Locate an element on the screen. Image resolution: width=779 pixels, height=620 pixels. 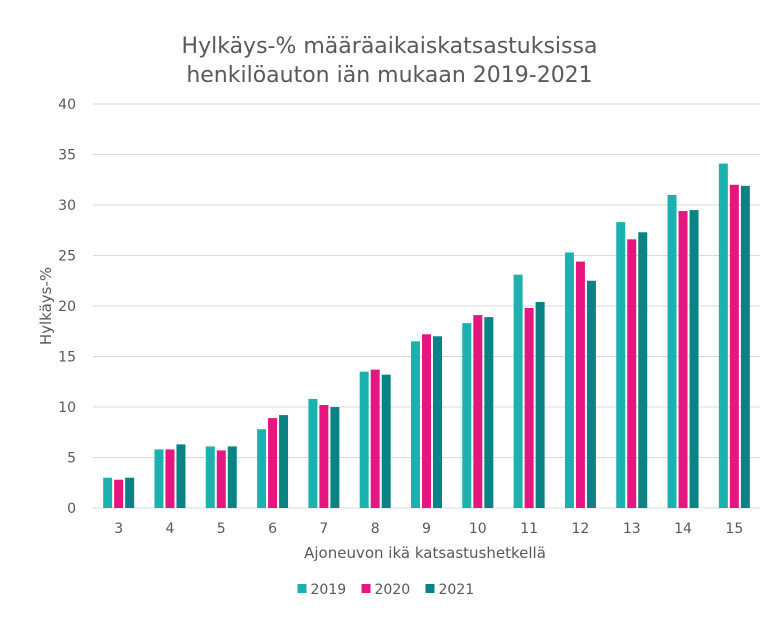
legend: 2019 2020 2021 is located at coordinates (386, 590).